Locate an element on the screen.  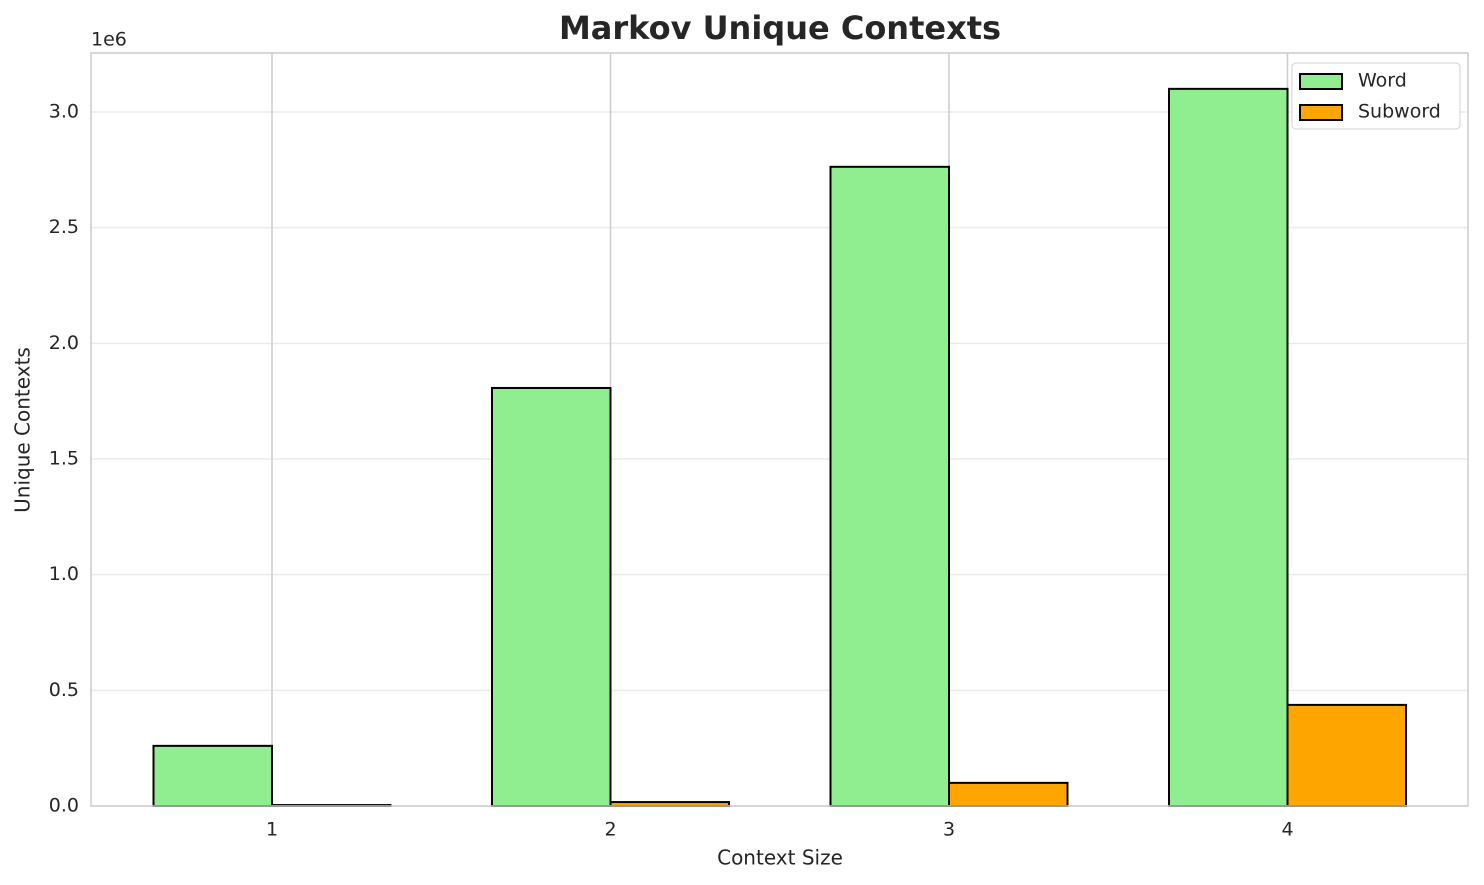
y-tick-label: 0.0 is located at coordinates (64, 806).